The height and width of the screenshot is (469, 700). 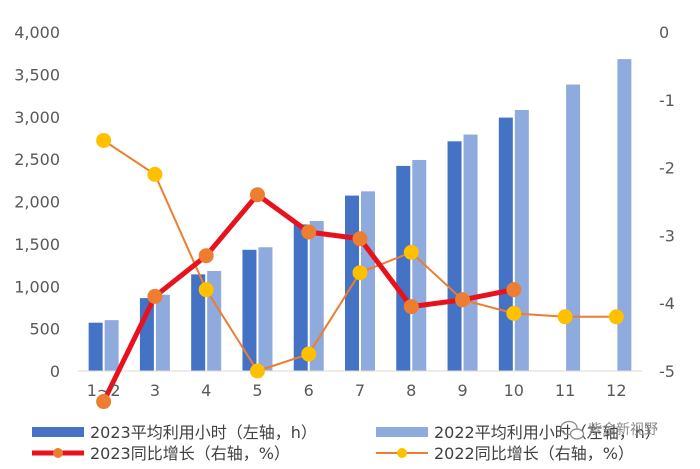 I want to click on legend-label-2023-hours: 2023平均利用小时（左轴，h）, so click(x=203, y=432).